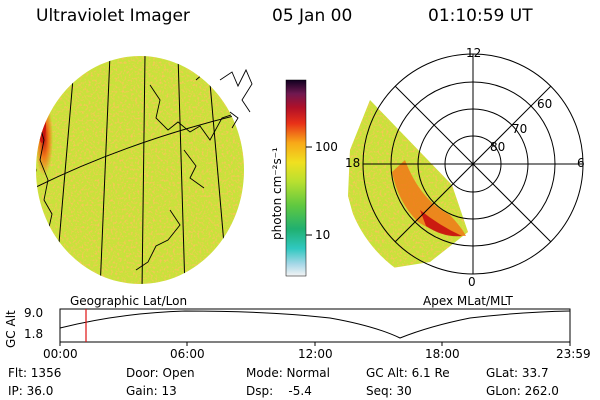 The height and width of the screenshot is (400, 600). I want to click on instrument-title: Ultraviolet Imager, so click(113, 16).